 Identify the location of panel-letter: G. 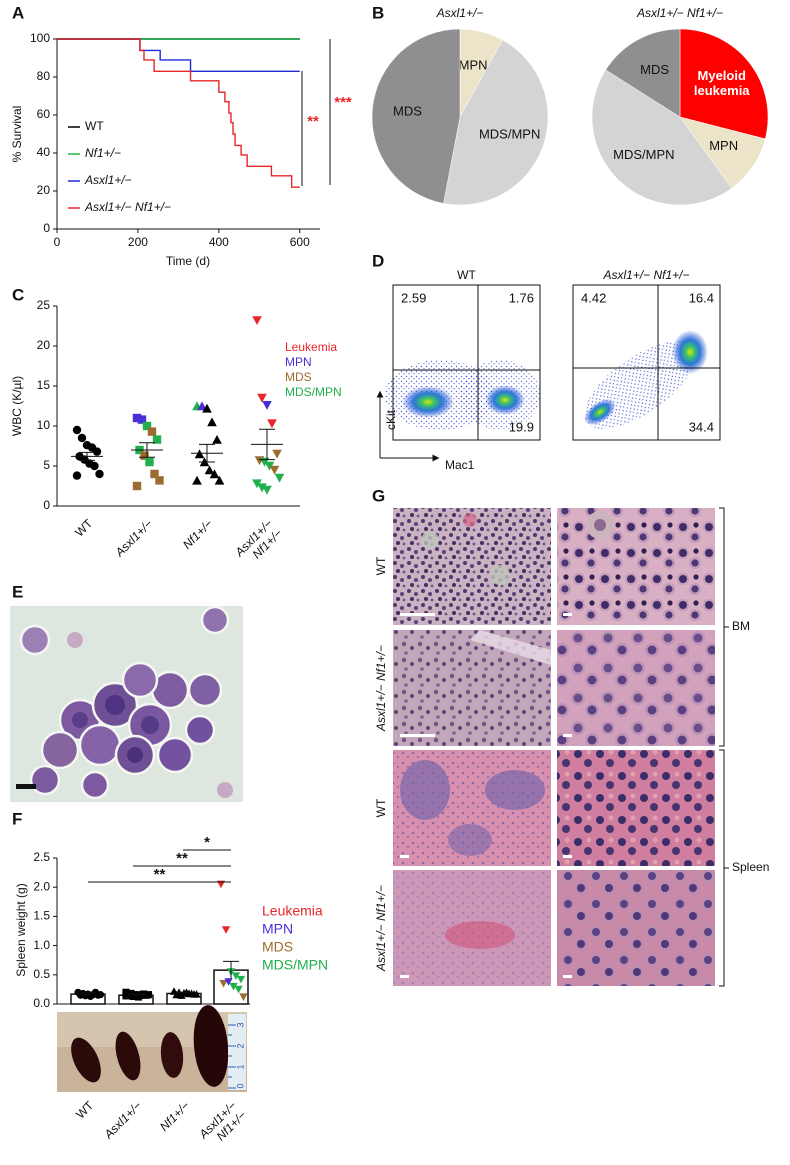
(378, 495).